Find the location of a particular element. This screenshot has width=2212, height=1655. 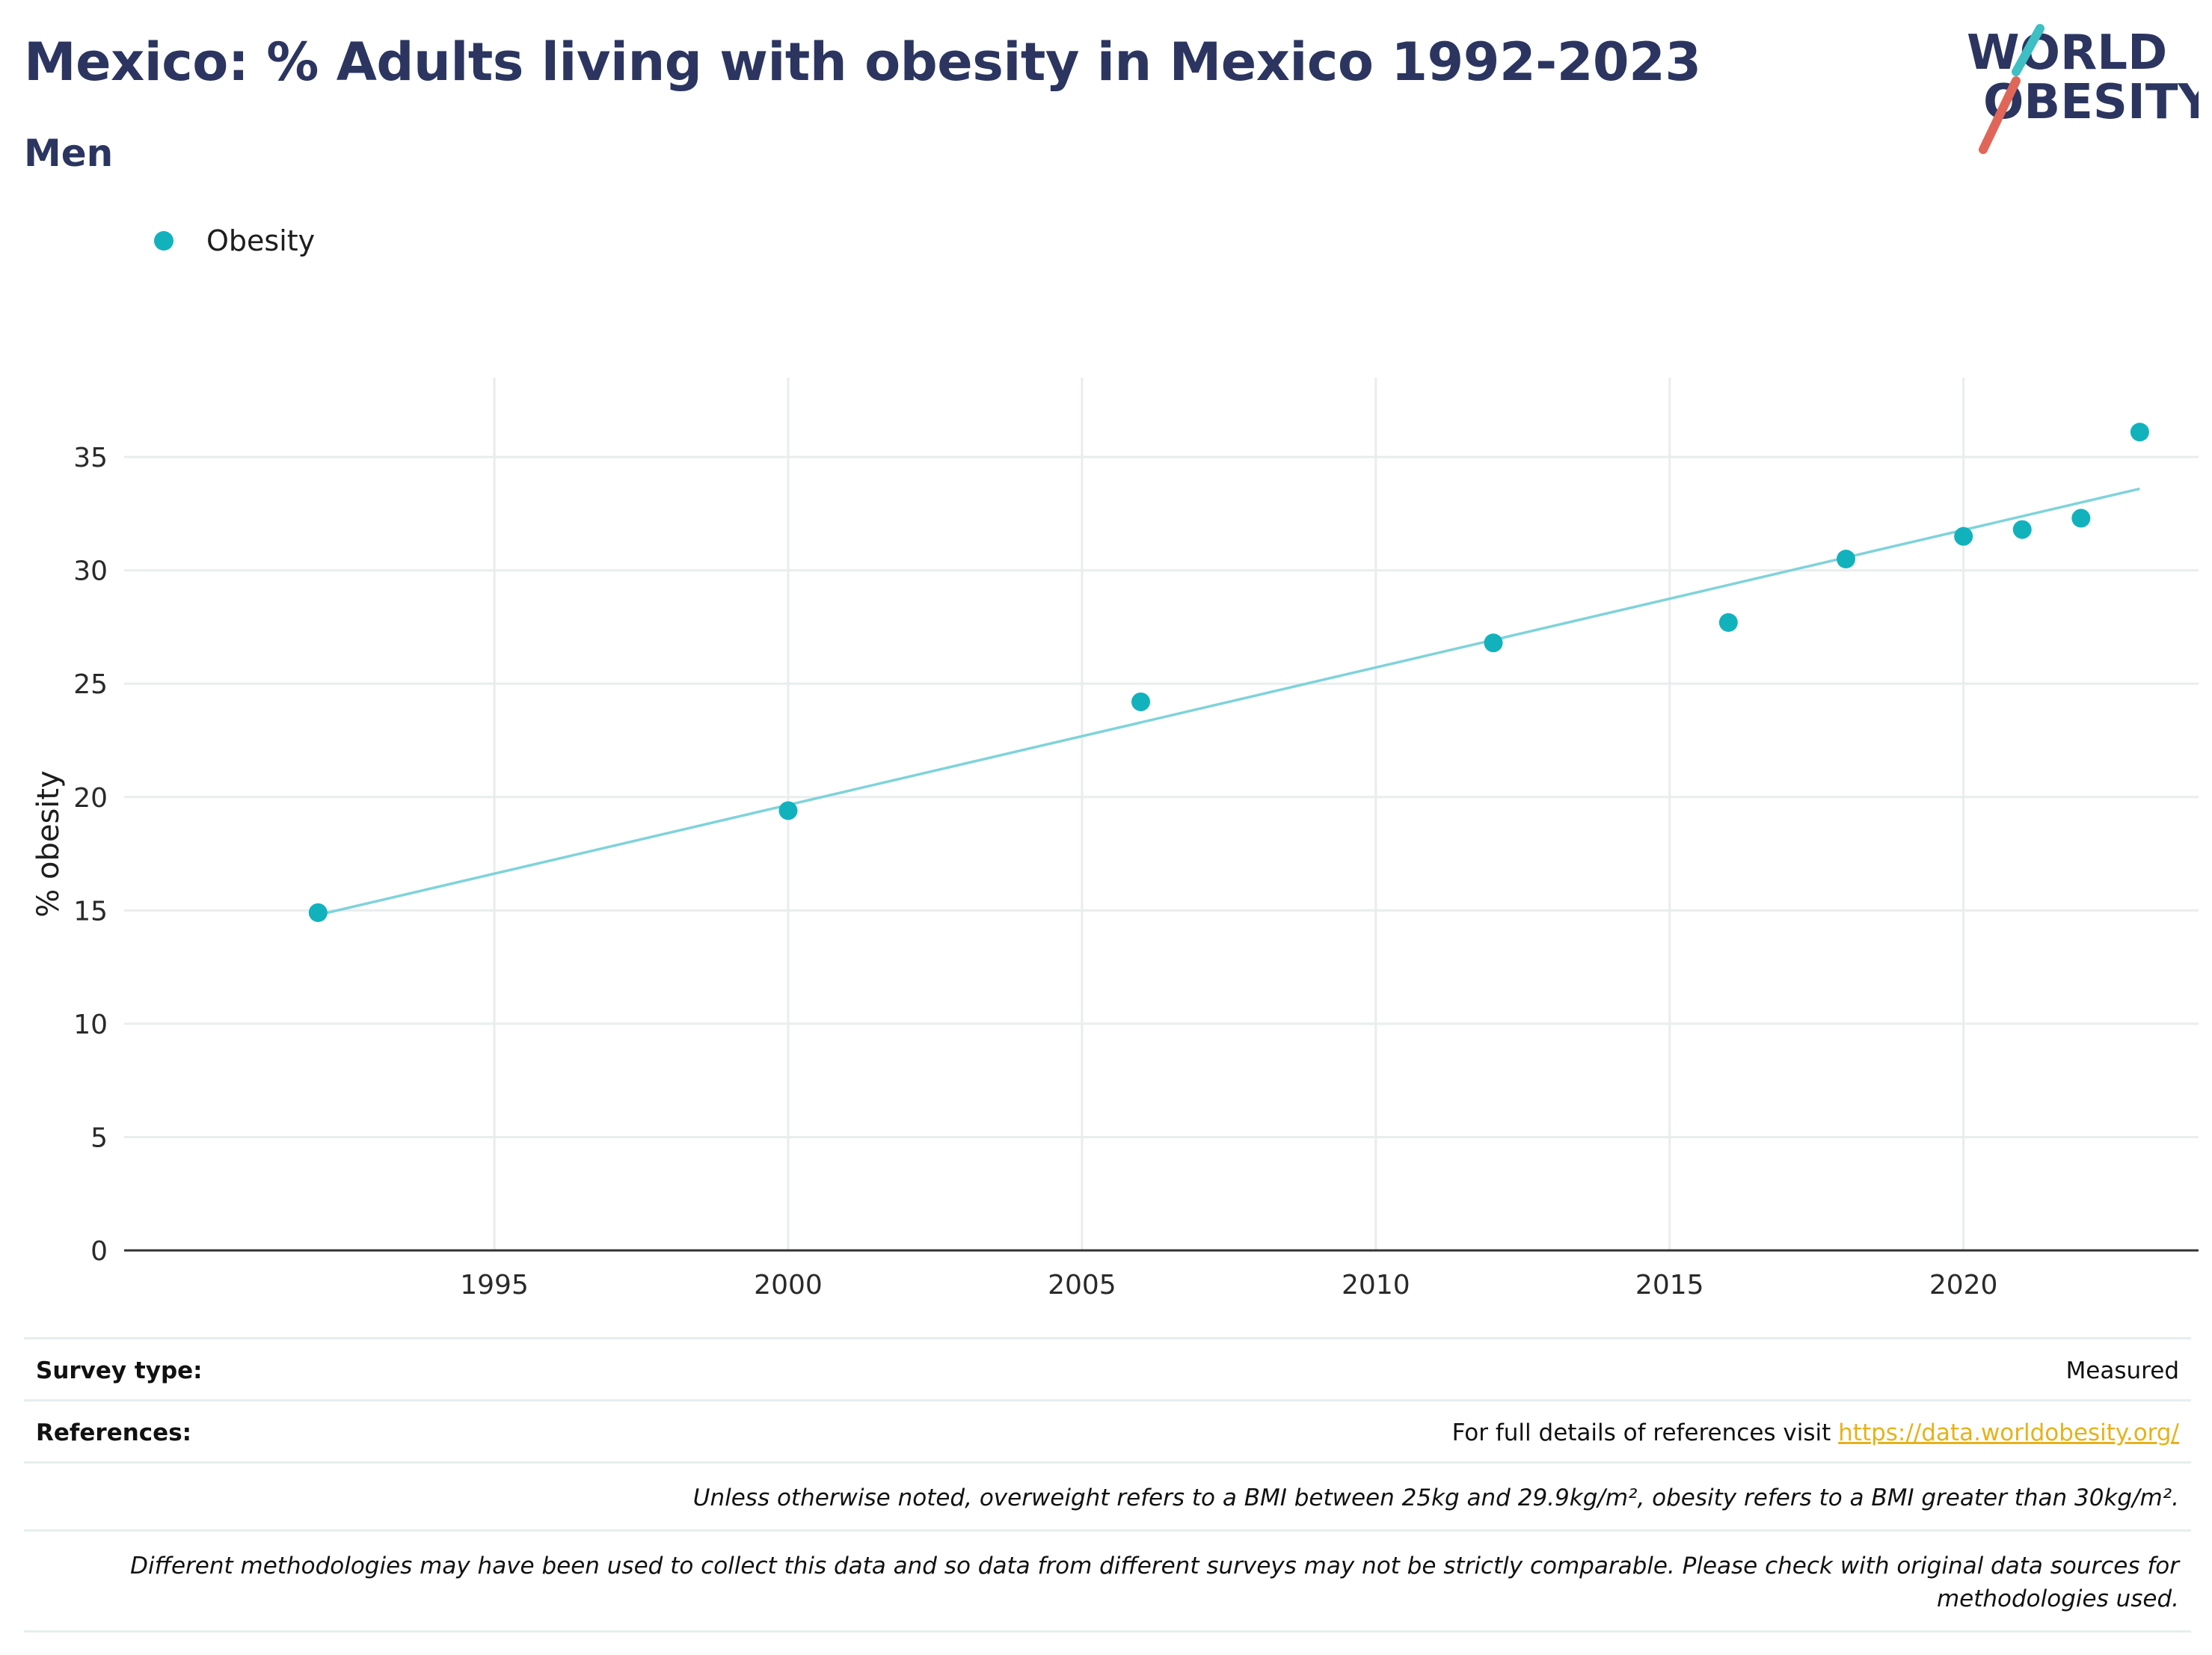

x-tick-labels: 1995 2000 2005 2010 2015 2020 is located at coordinates (1228, 1285).